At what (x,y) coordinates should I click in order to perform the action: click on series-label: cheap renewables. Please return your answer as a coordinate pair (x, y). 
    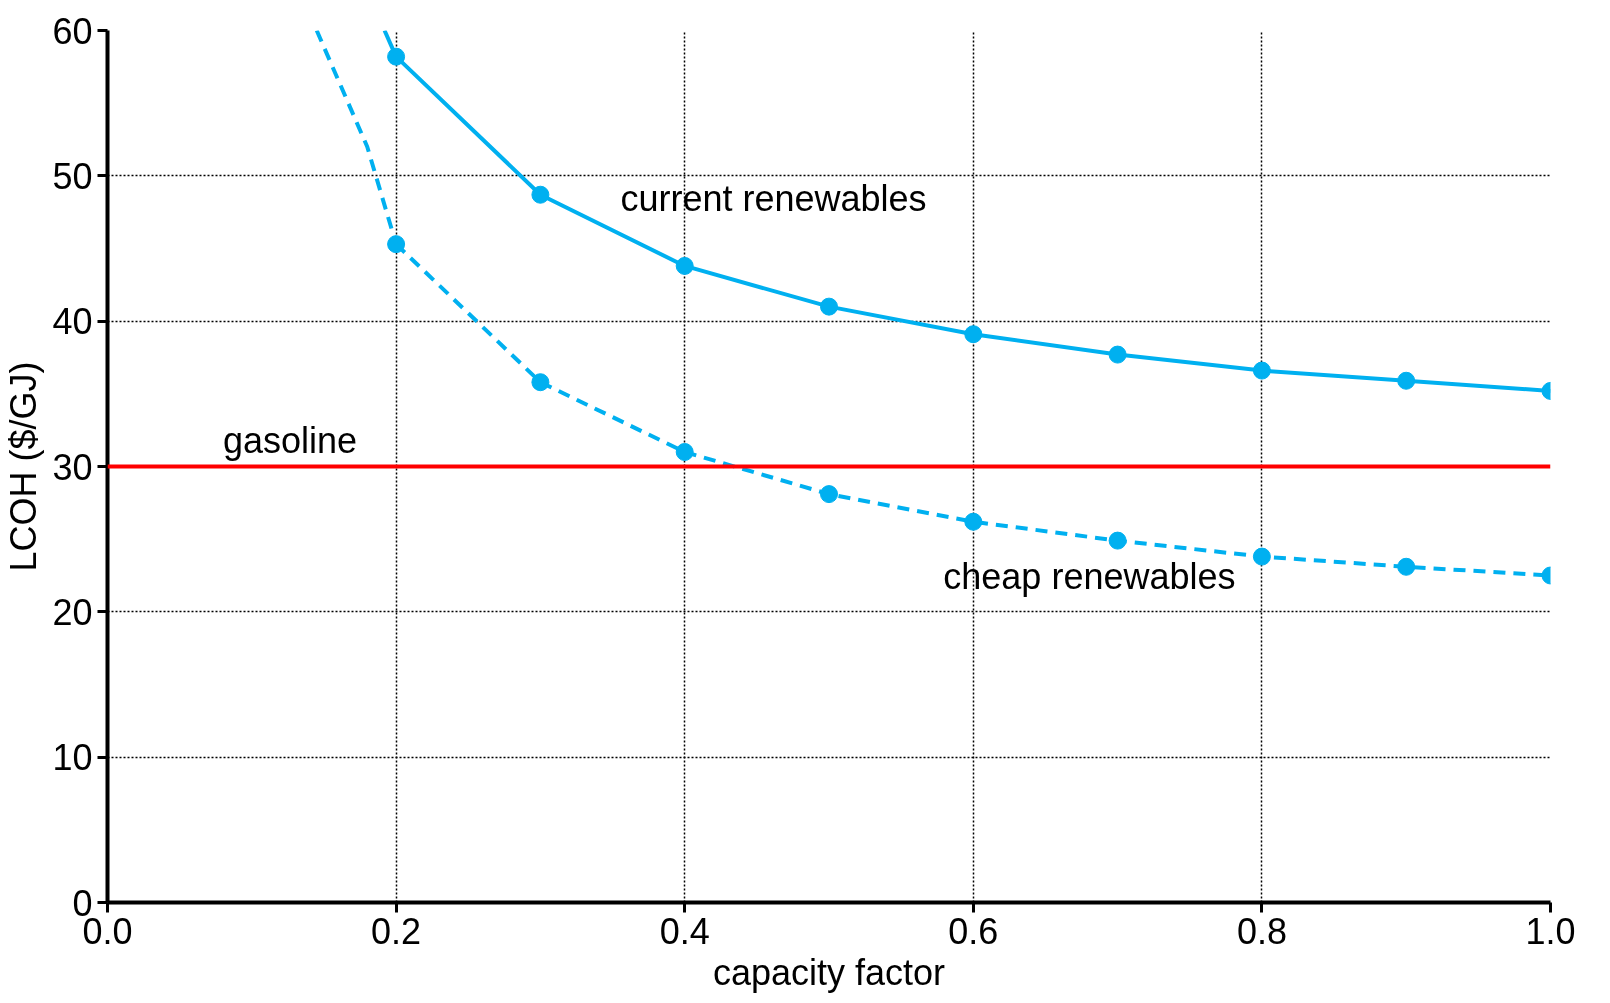
    Looking at the image, I should click on (1089, 577).